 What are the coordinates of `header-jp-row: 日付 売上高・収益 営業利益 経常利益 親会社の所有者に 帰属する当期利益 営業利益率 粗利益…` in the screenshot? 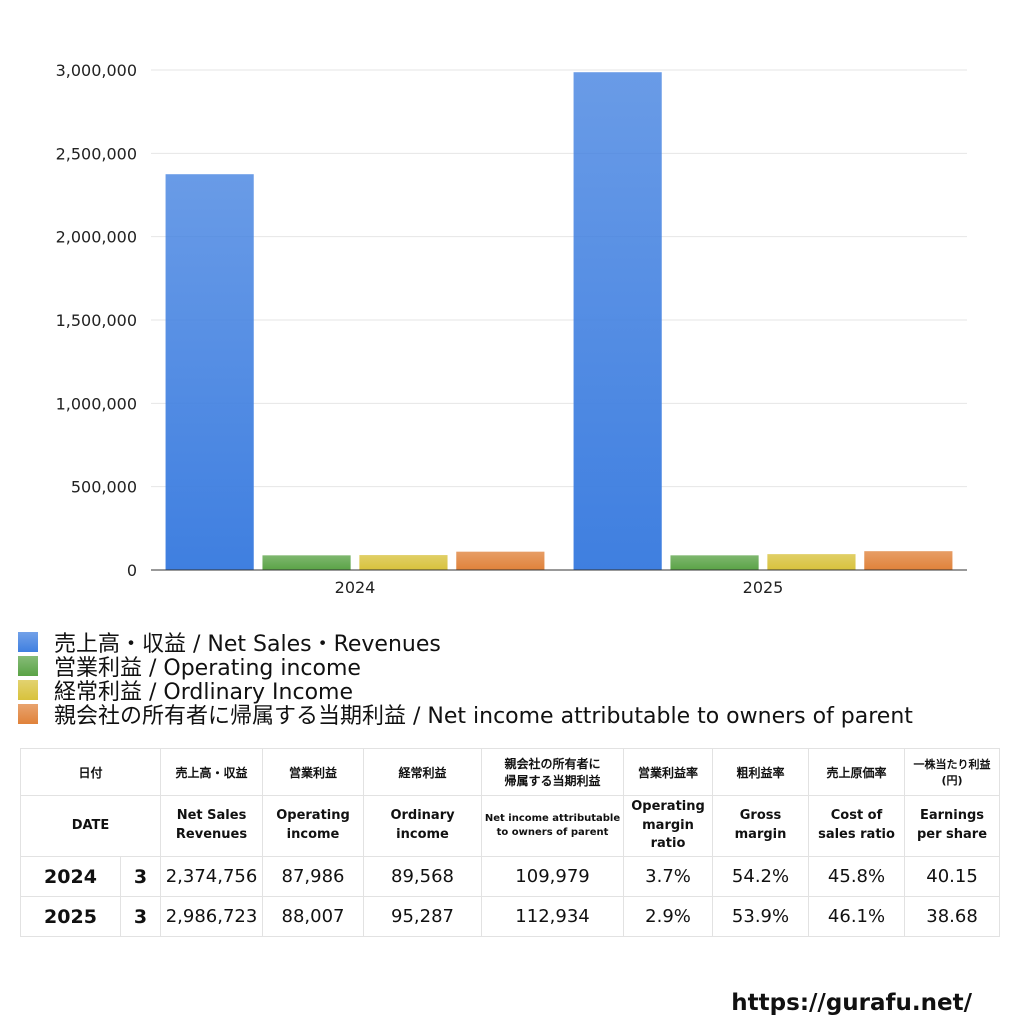 It's located at (510, 772).